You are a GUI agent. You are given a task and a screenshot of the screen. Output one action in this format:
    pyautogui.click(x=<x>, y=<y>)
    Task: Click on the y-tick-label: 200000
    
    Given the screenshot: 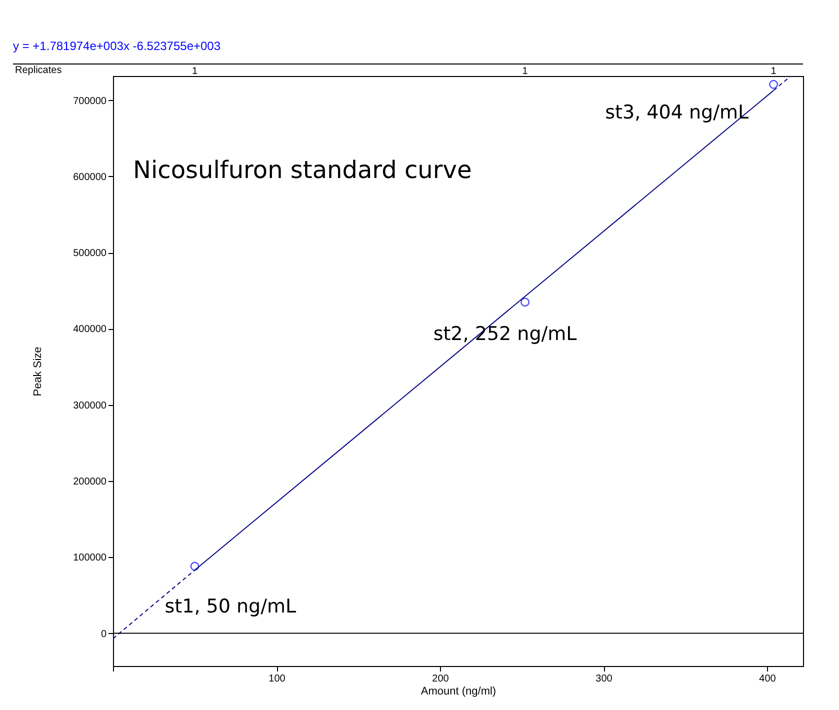 What is the action you would take?
    pyautogui.click(x=90, y=482)
    